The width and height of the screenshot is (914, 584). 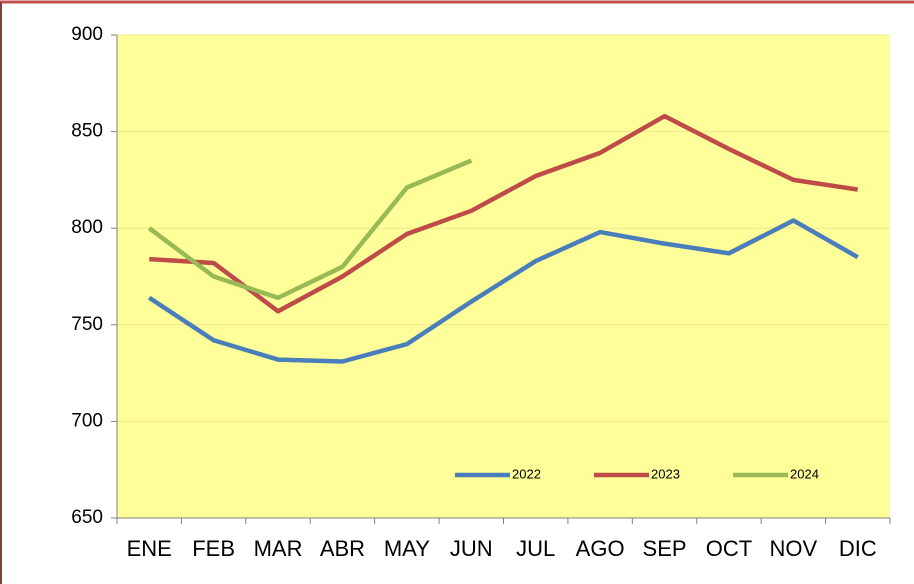 What do you see at coordinates (310, 229) in the screenshot?
I see `series-line` at bounding box center [310, 229].